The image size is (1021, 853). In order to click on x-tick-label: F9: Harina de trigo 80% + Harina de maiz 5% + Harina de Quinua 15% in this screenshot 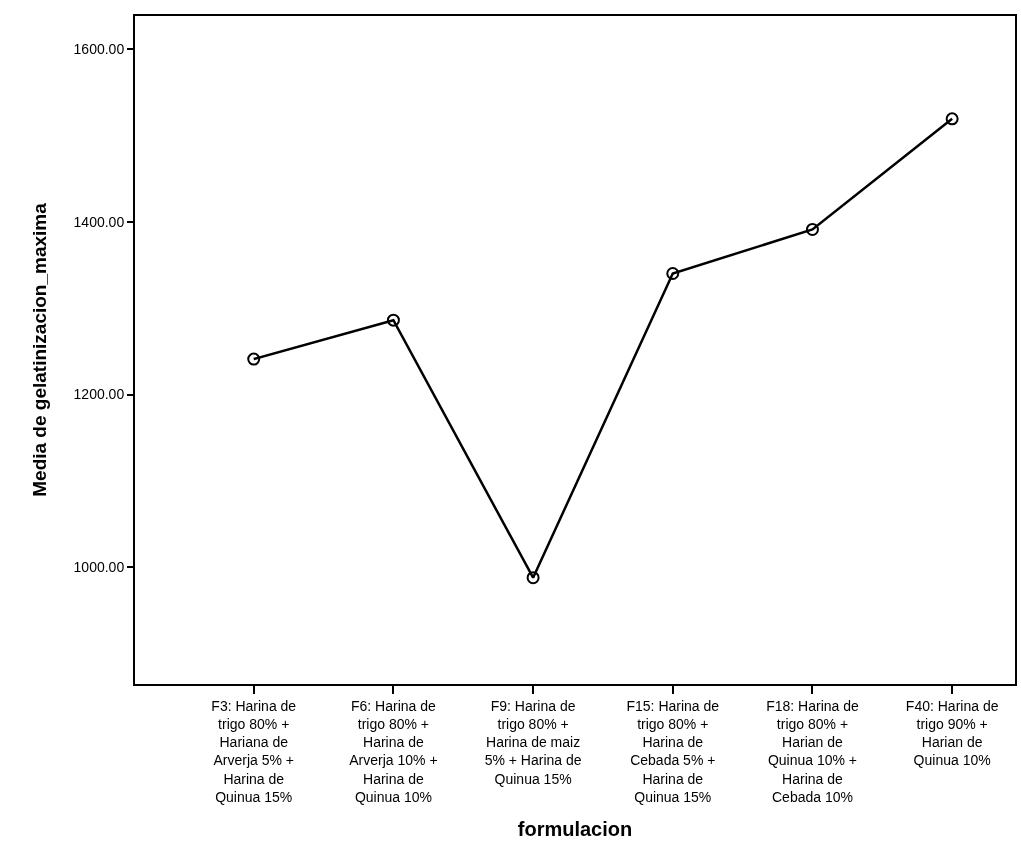, I will do `click(533, 742)`.